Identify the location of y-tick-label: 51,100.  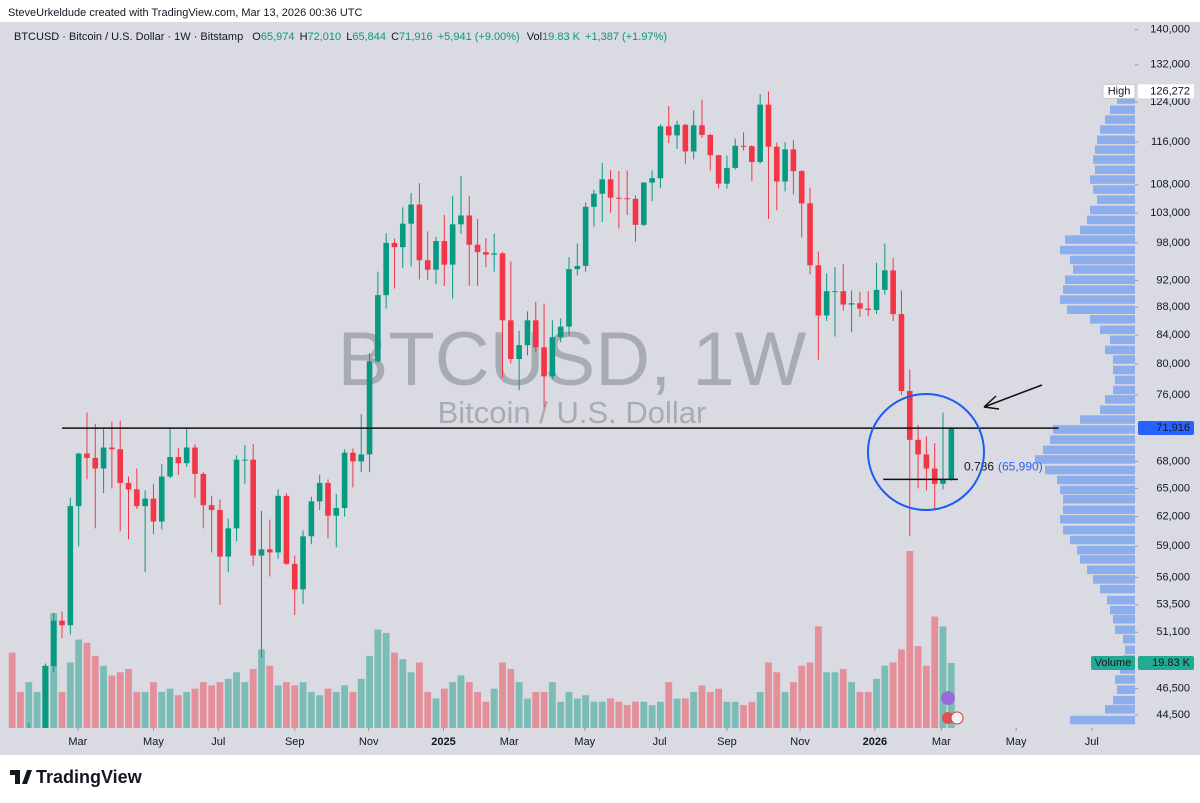
(1173, 632).